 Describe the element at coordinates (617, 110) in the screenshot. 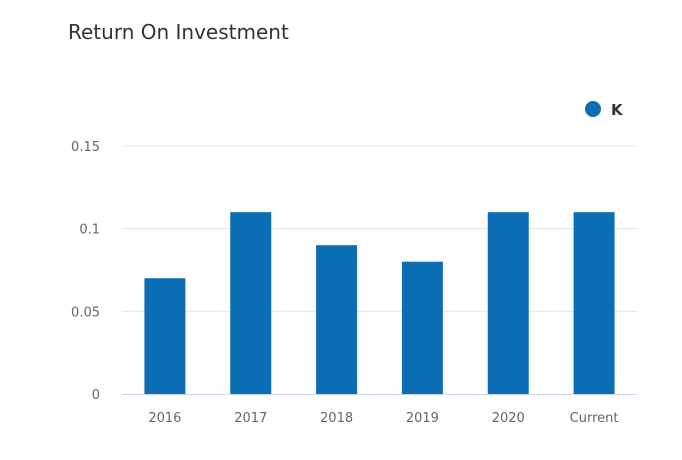

I see `legend-label: K` at that location.